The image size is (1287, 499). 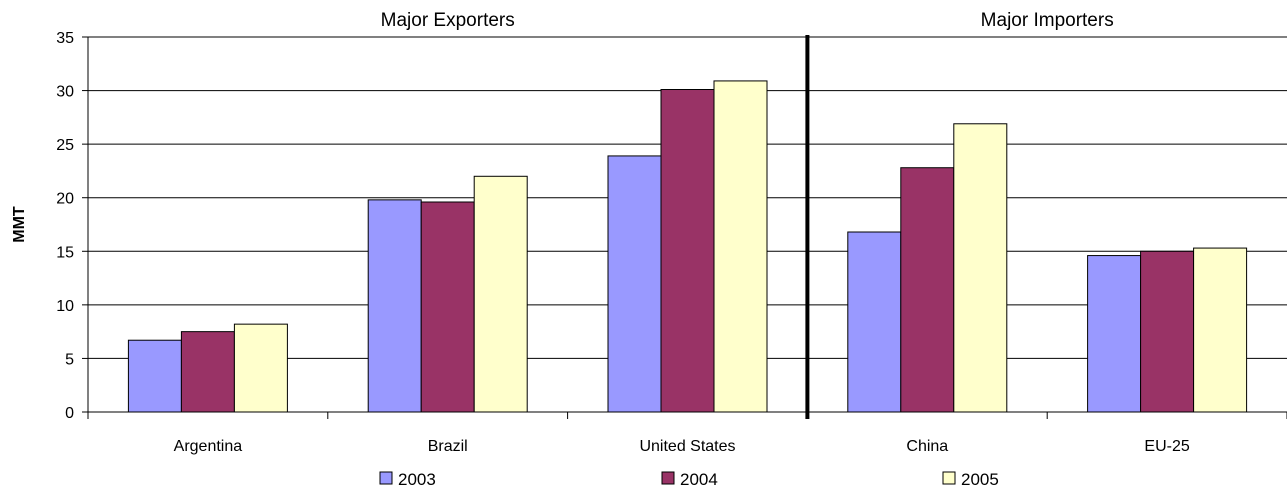 What do you see at coordinates (19, 224) in the screenshot?
I see `y-axis-label: MMT` at bounding box center [19, 224].